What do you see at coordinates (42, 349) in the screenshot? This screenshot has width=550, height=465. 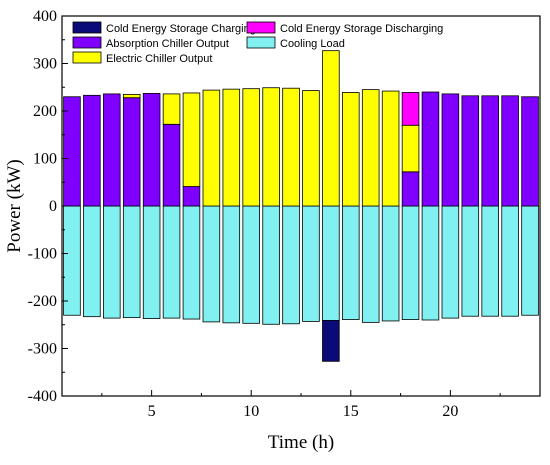 I see `y-tick-label: -300` at bounding box center [42, 349].